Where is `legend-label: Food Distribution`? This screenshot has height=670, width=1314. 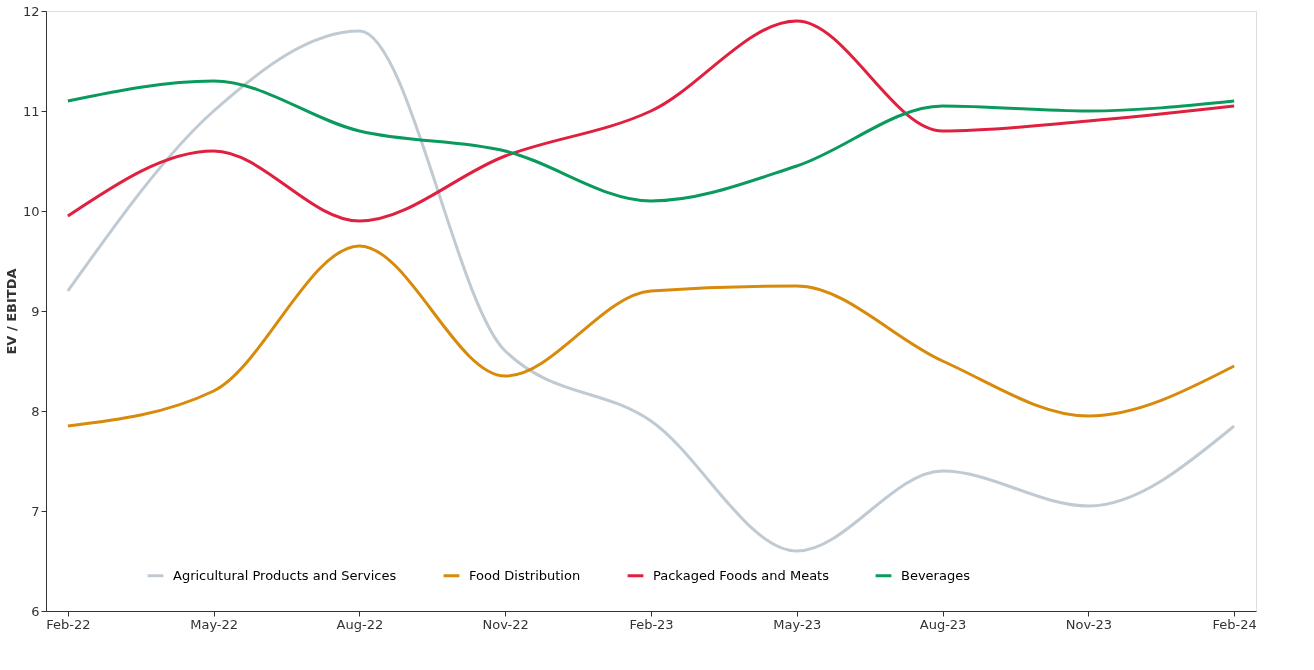 legend-label: Food Distribution is located at coordinates (525, 575).